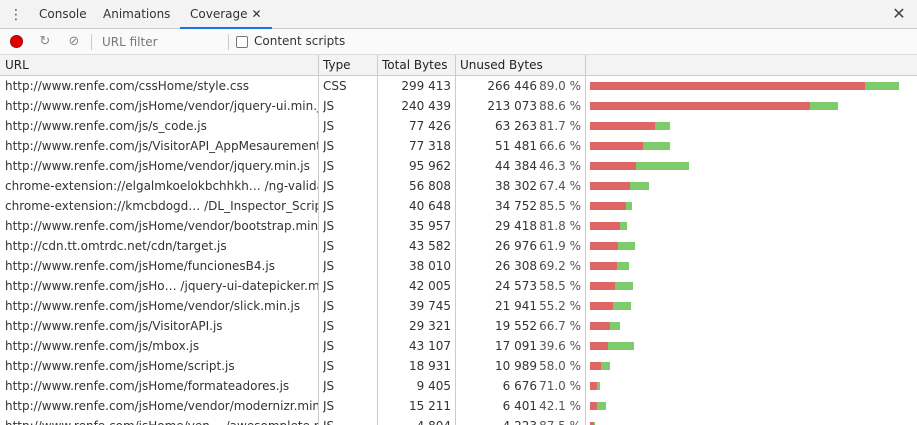  What do you see at coordinates (430, 286) in the screenshot?
I see `total-bytes-cell: 42 005` at bounding box center [430, 286].